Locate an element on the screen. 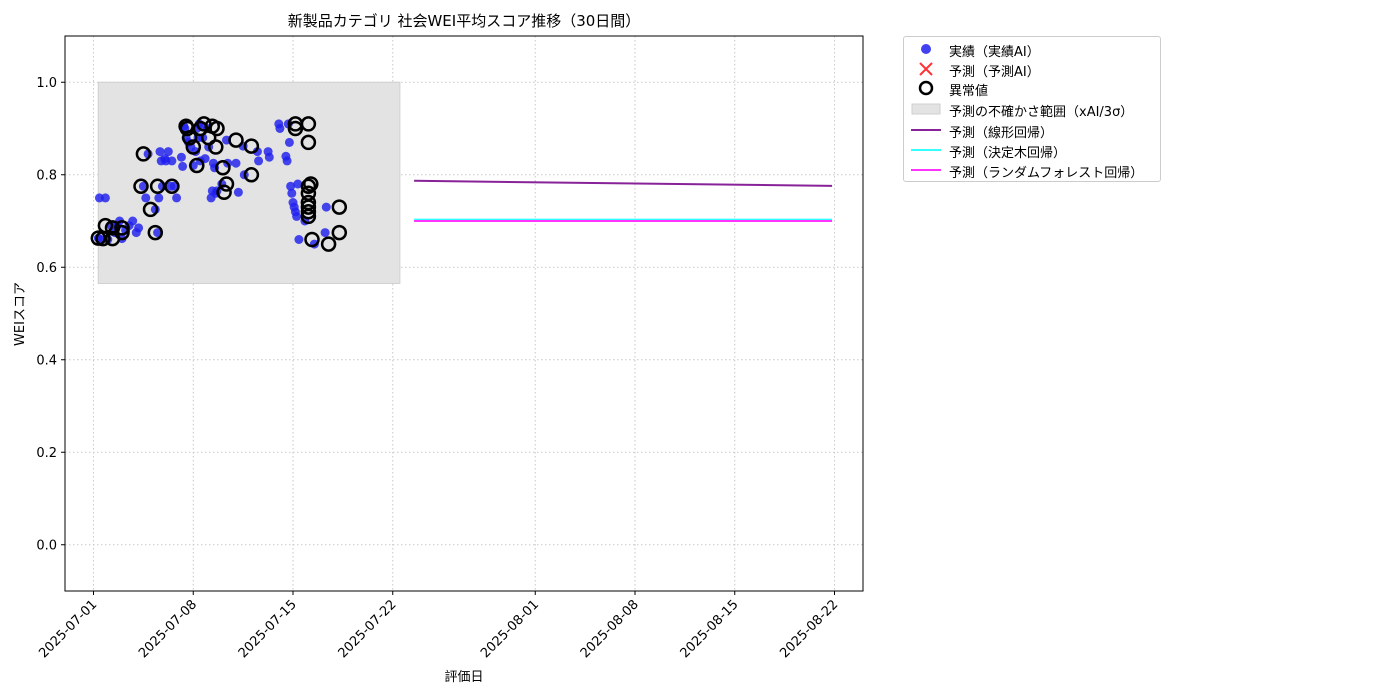  legend-item-tree: 予測（決定木回帰） is located at coordinates (1032, 150).